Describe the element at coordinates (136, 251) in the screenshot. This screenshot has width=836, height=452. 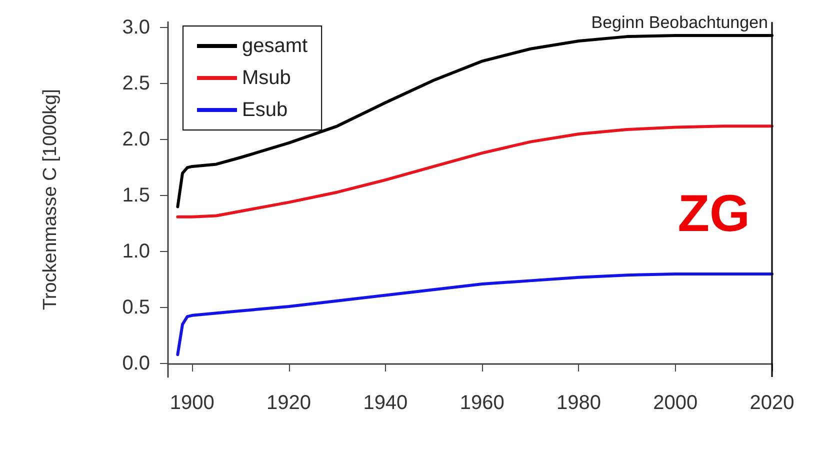
I see `y-tick-label: 1.0` at that location.